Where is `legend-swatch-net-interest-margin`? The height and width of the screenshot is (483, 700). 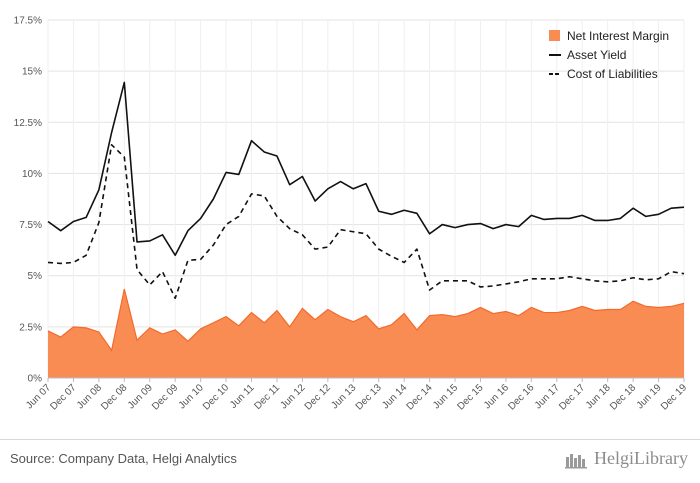
legend-swatch-net-interest-margin is located at coordinates (554, 35).